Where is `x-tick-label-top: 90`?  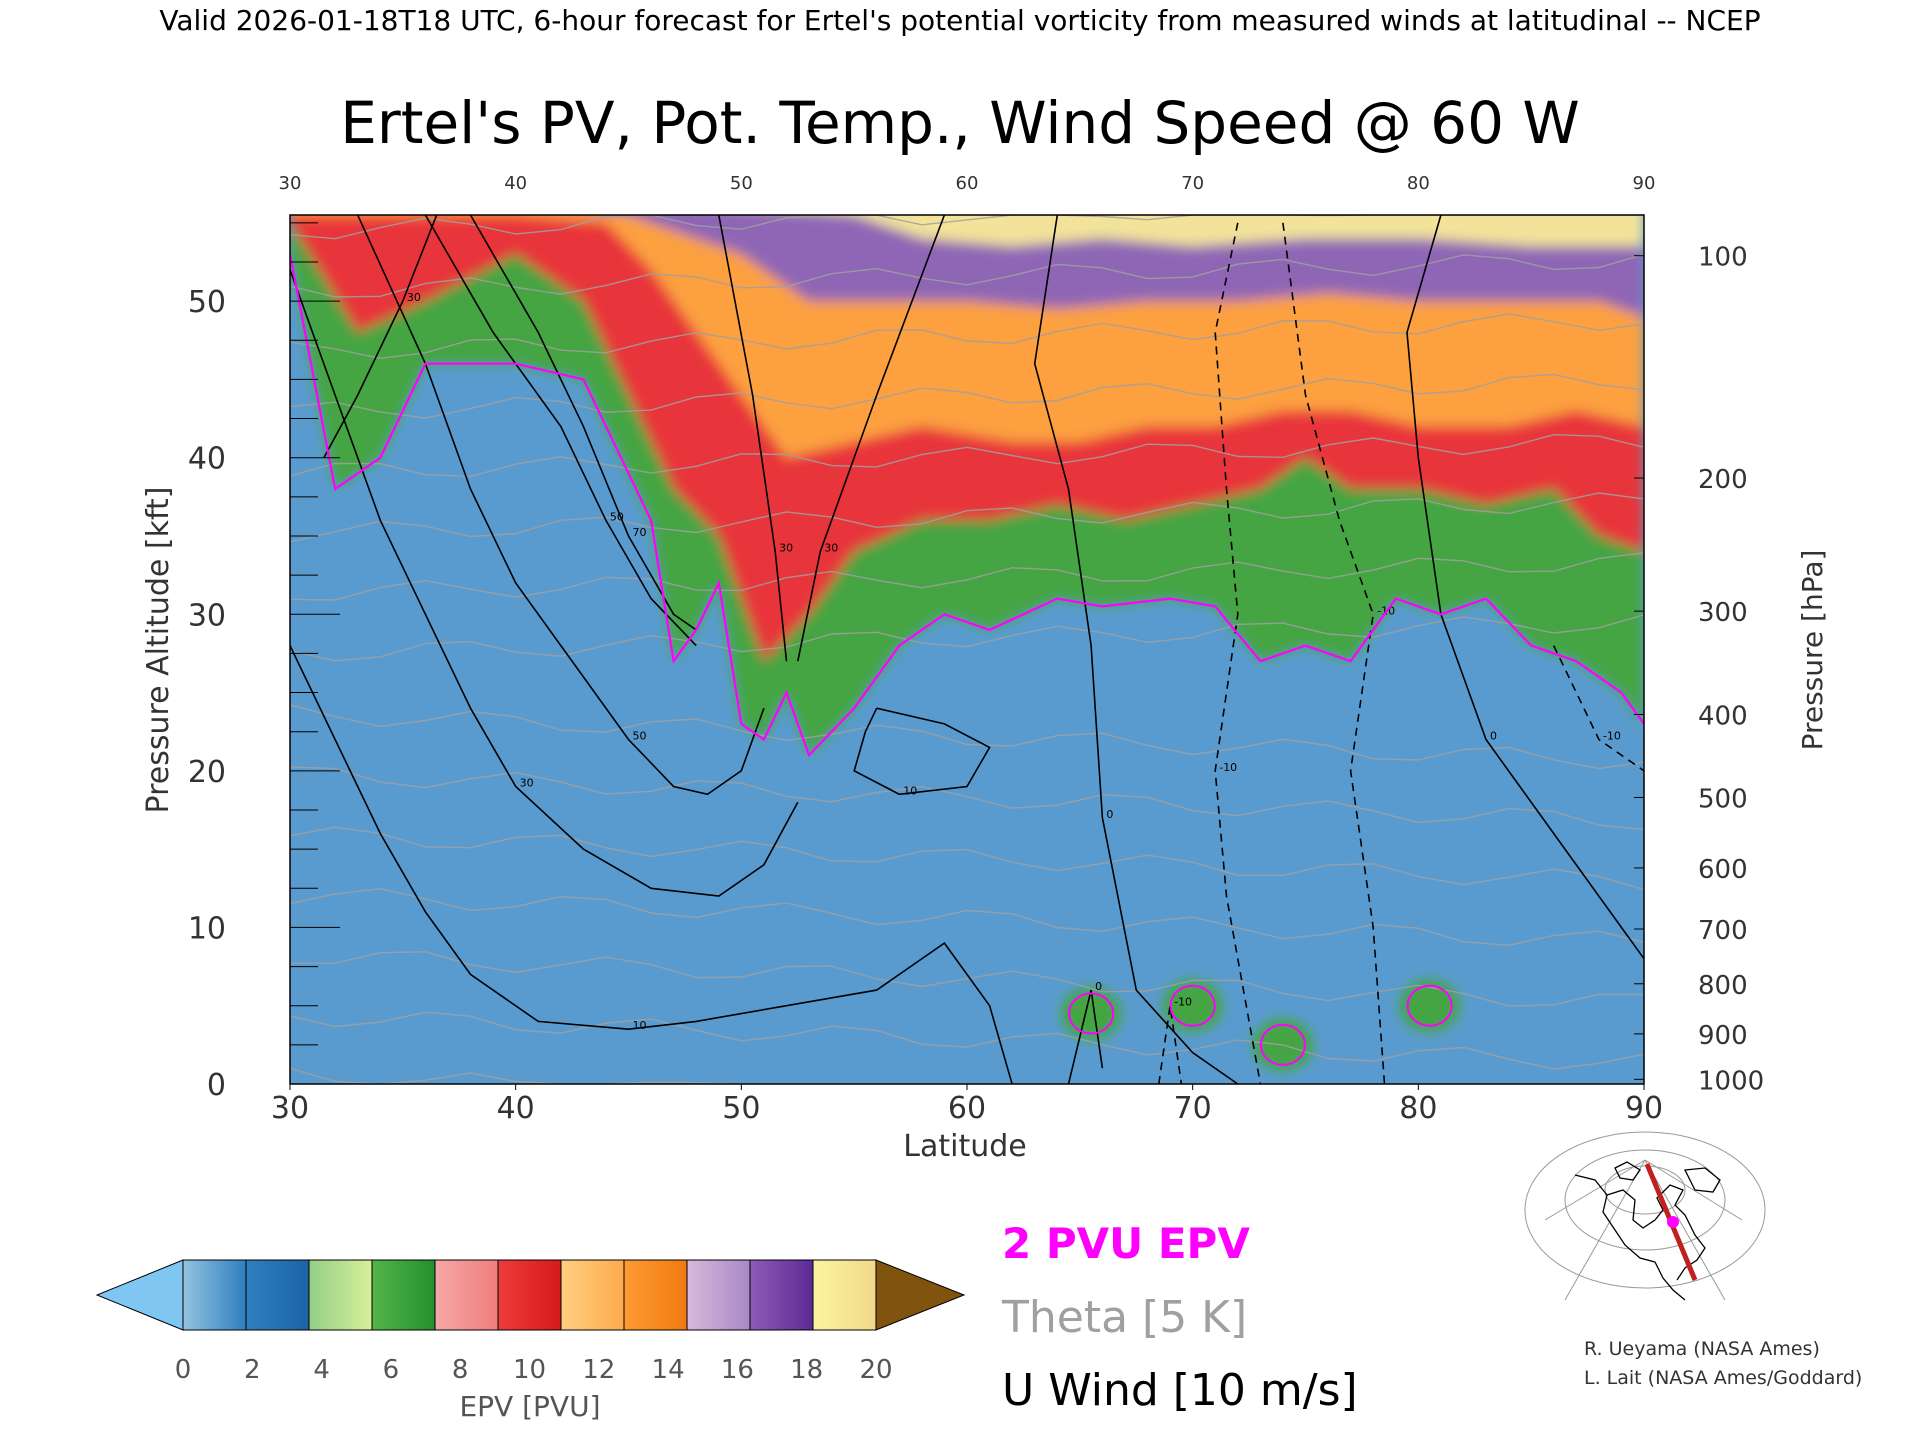
x-tick-label-top: 90 is located at coordinates (1644, 183).